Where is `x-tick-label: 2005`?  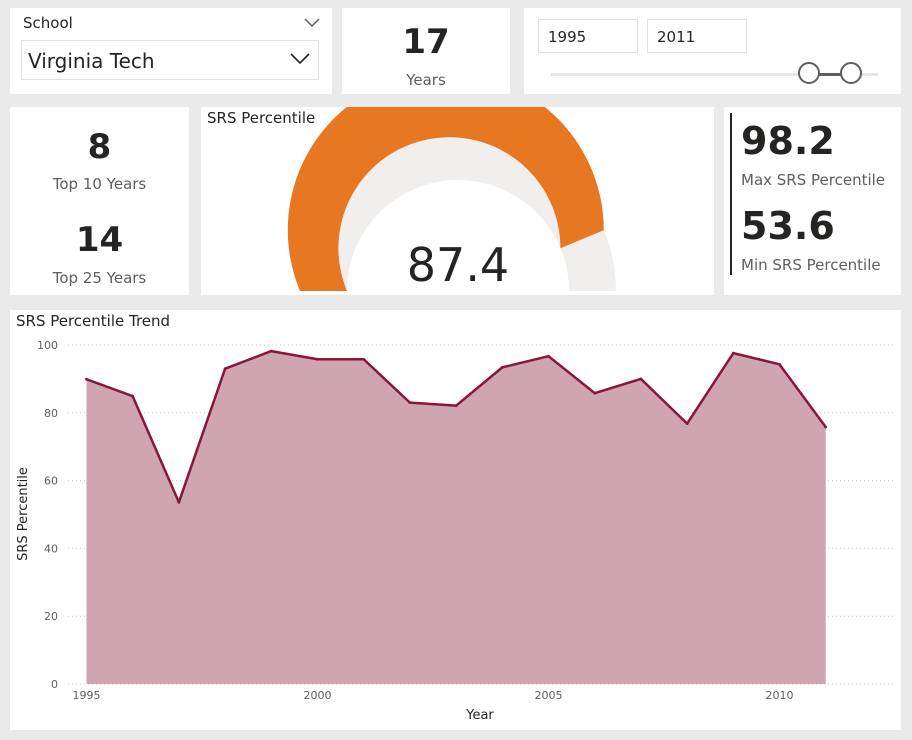
x-tick-label: 2005 is located at coordinates (548, 695).